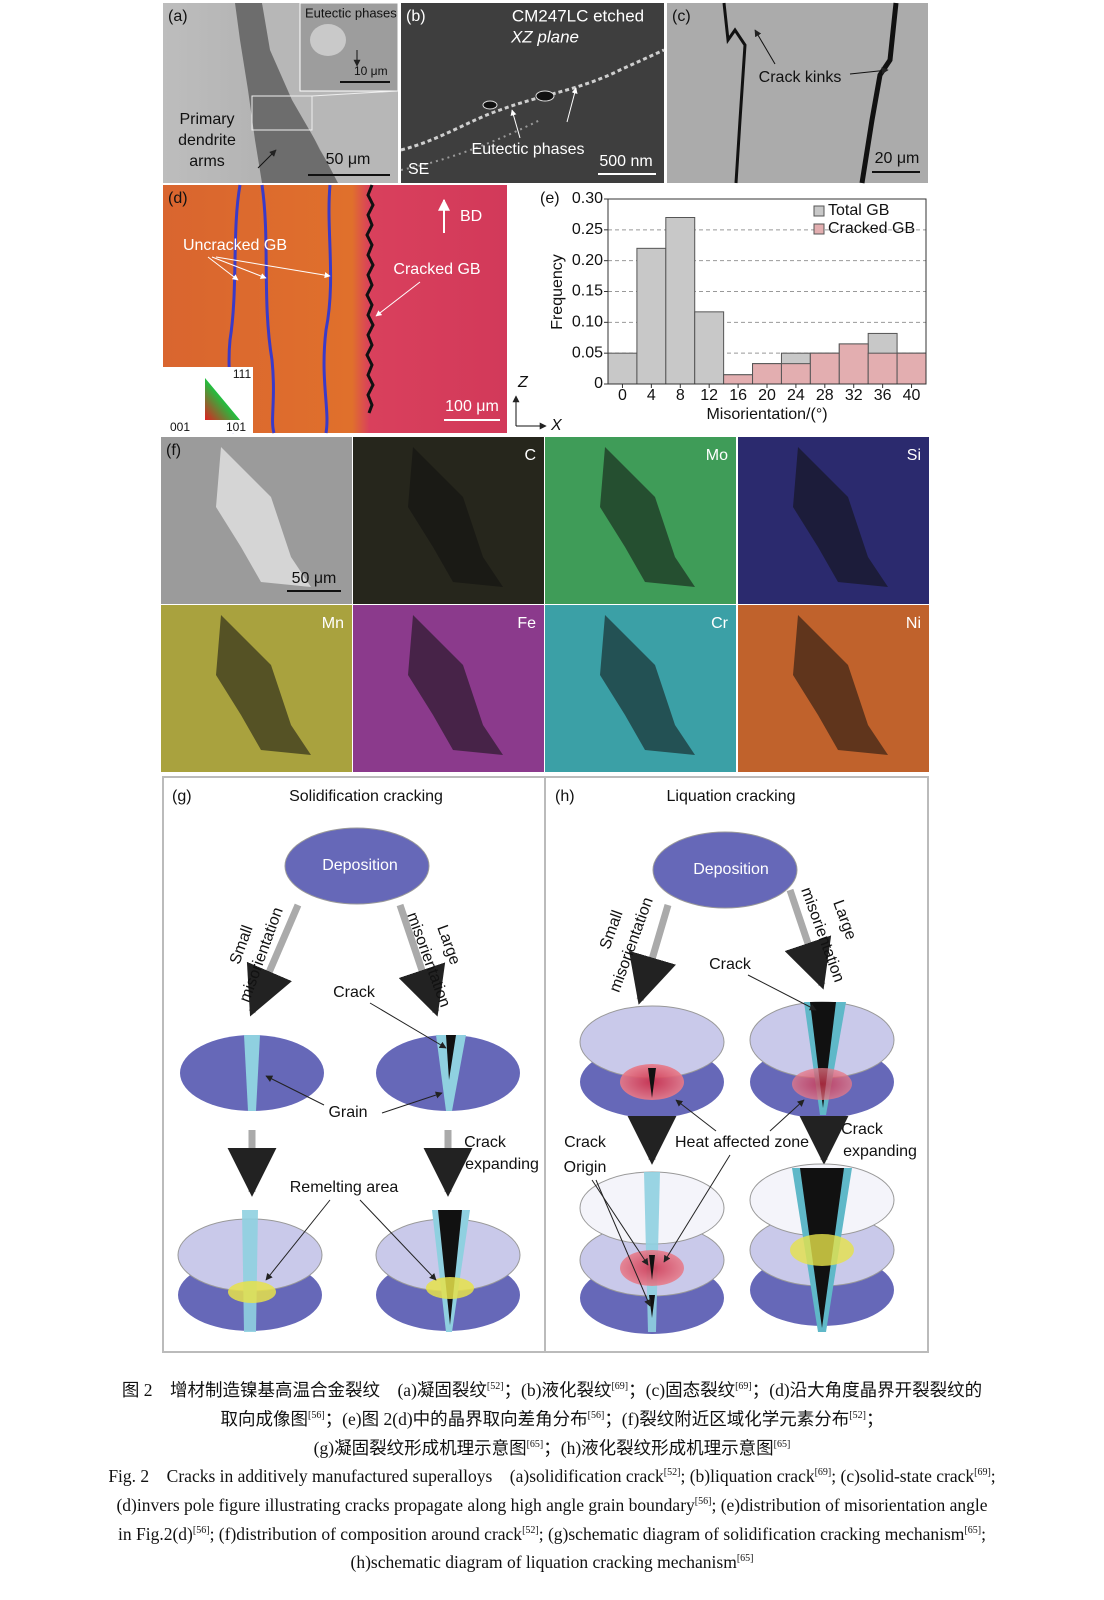 This screenshot has width=1104, height=1600. I want to click on element-label: Cr, so click(720, 623).